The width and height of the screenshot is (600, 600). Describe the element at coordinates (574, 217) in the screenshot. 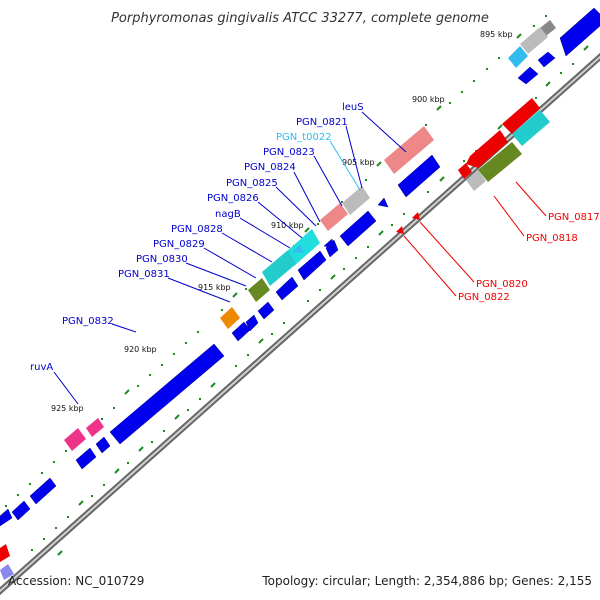

I see `gene-label-pgn-0817: PGN_0817` at that location.